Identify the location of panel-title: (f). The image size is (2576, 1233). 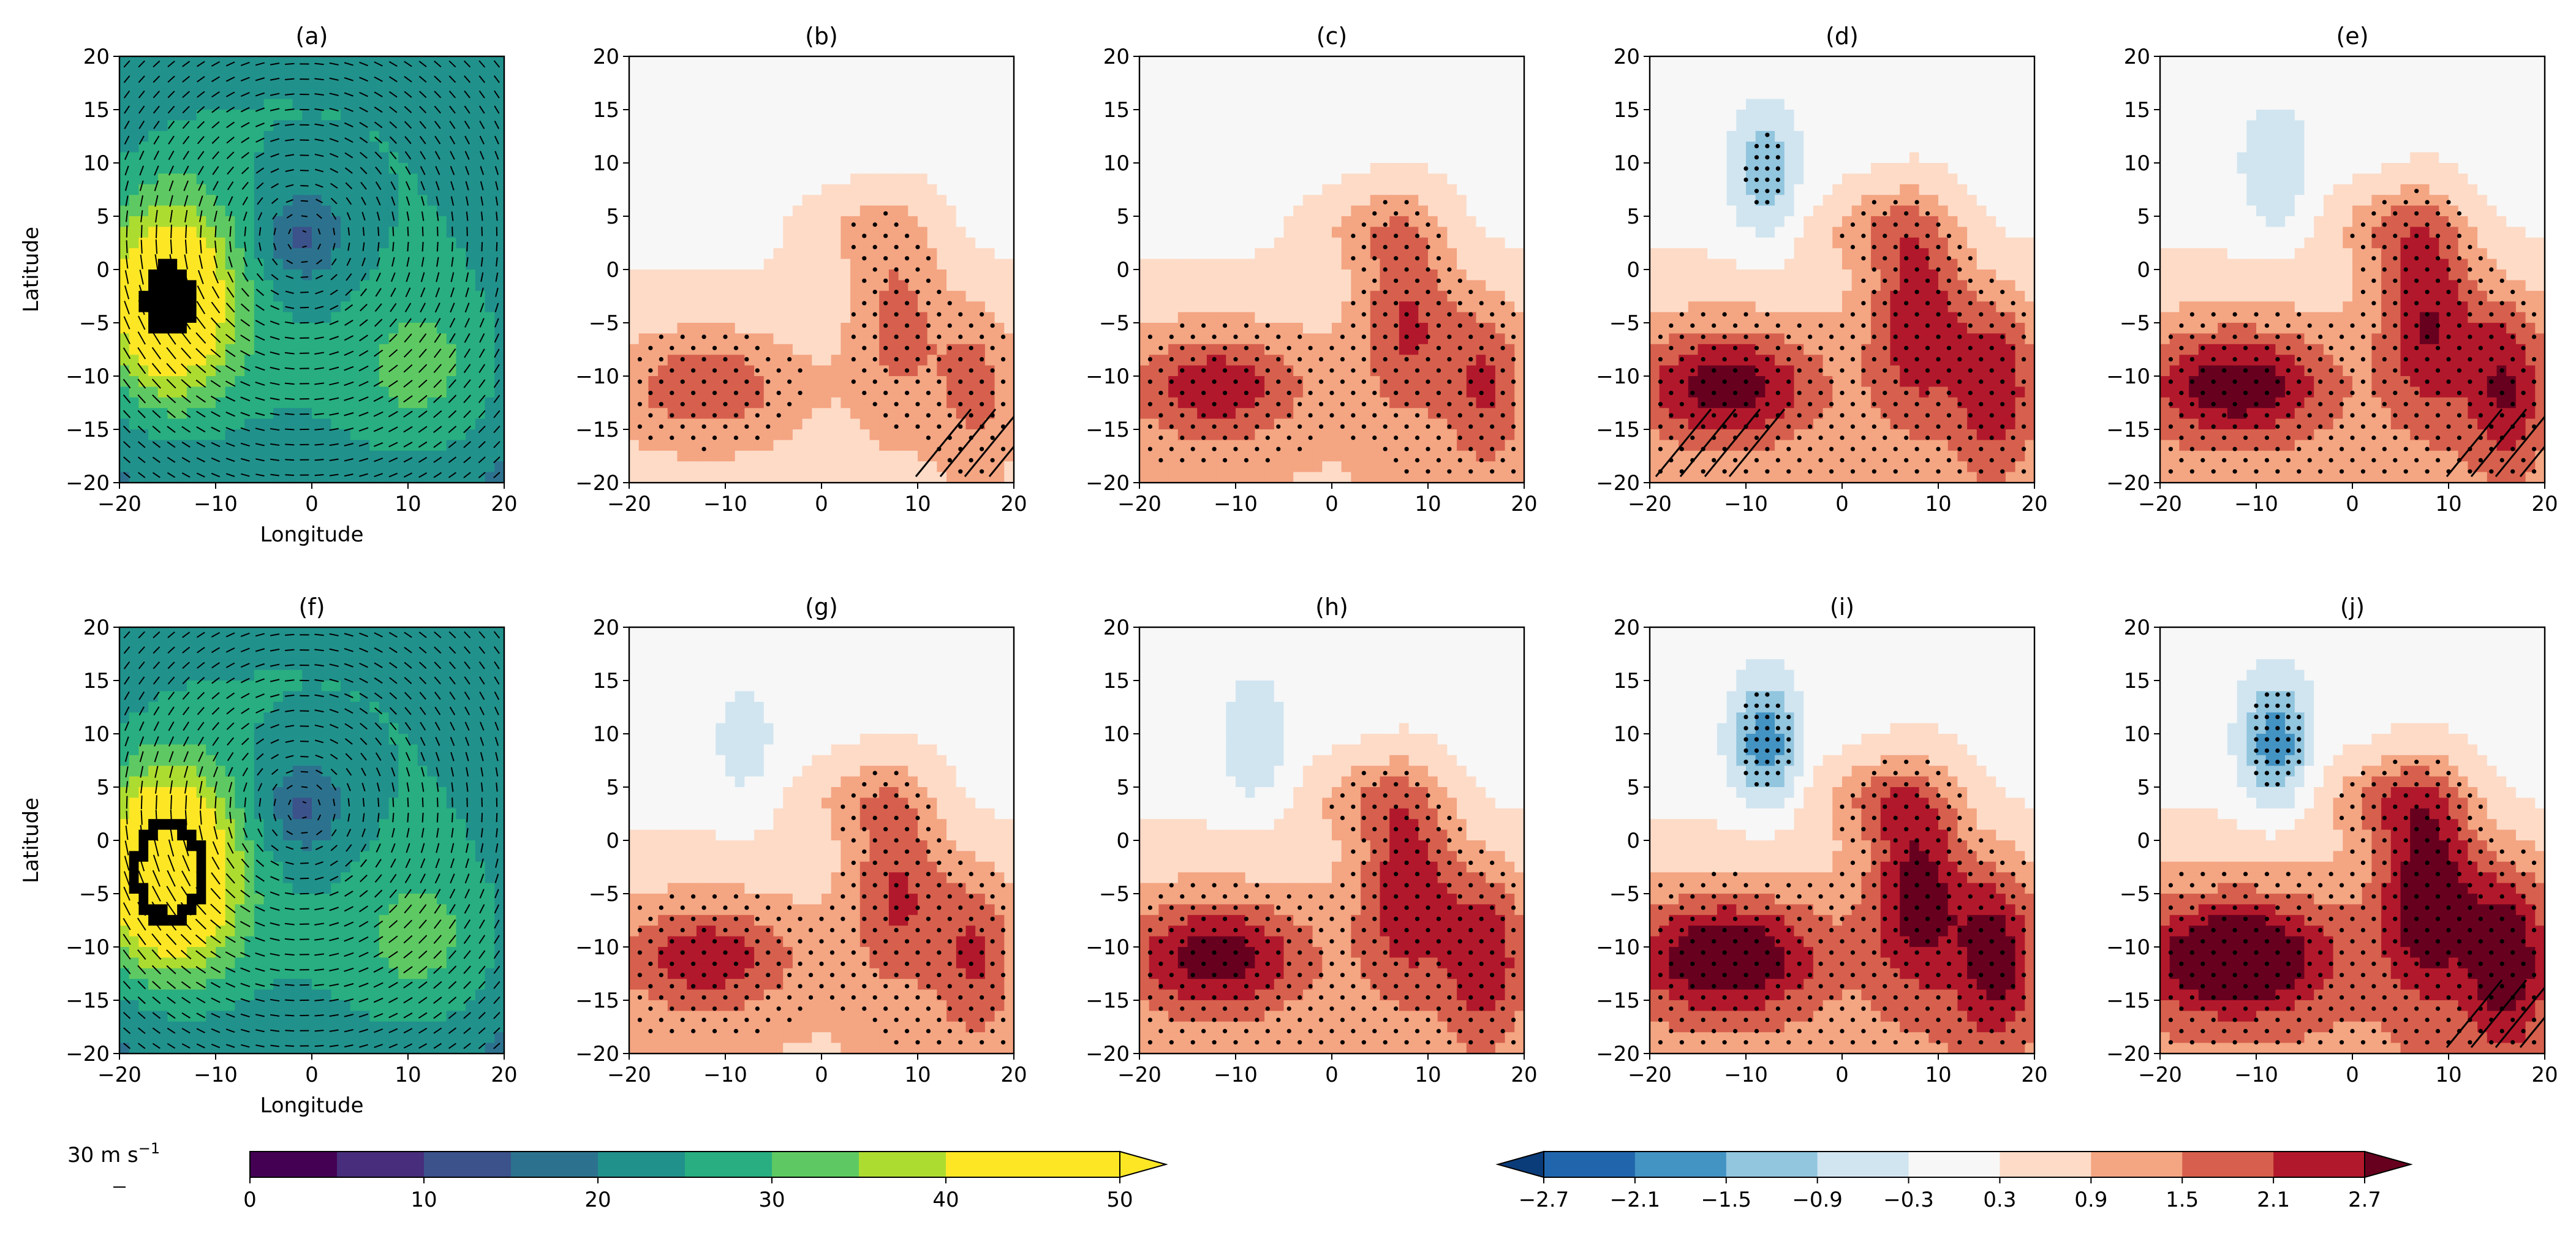
(311, 607).